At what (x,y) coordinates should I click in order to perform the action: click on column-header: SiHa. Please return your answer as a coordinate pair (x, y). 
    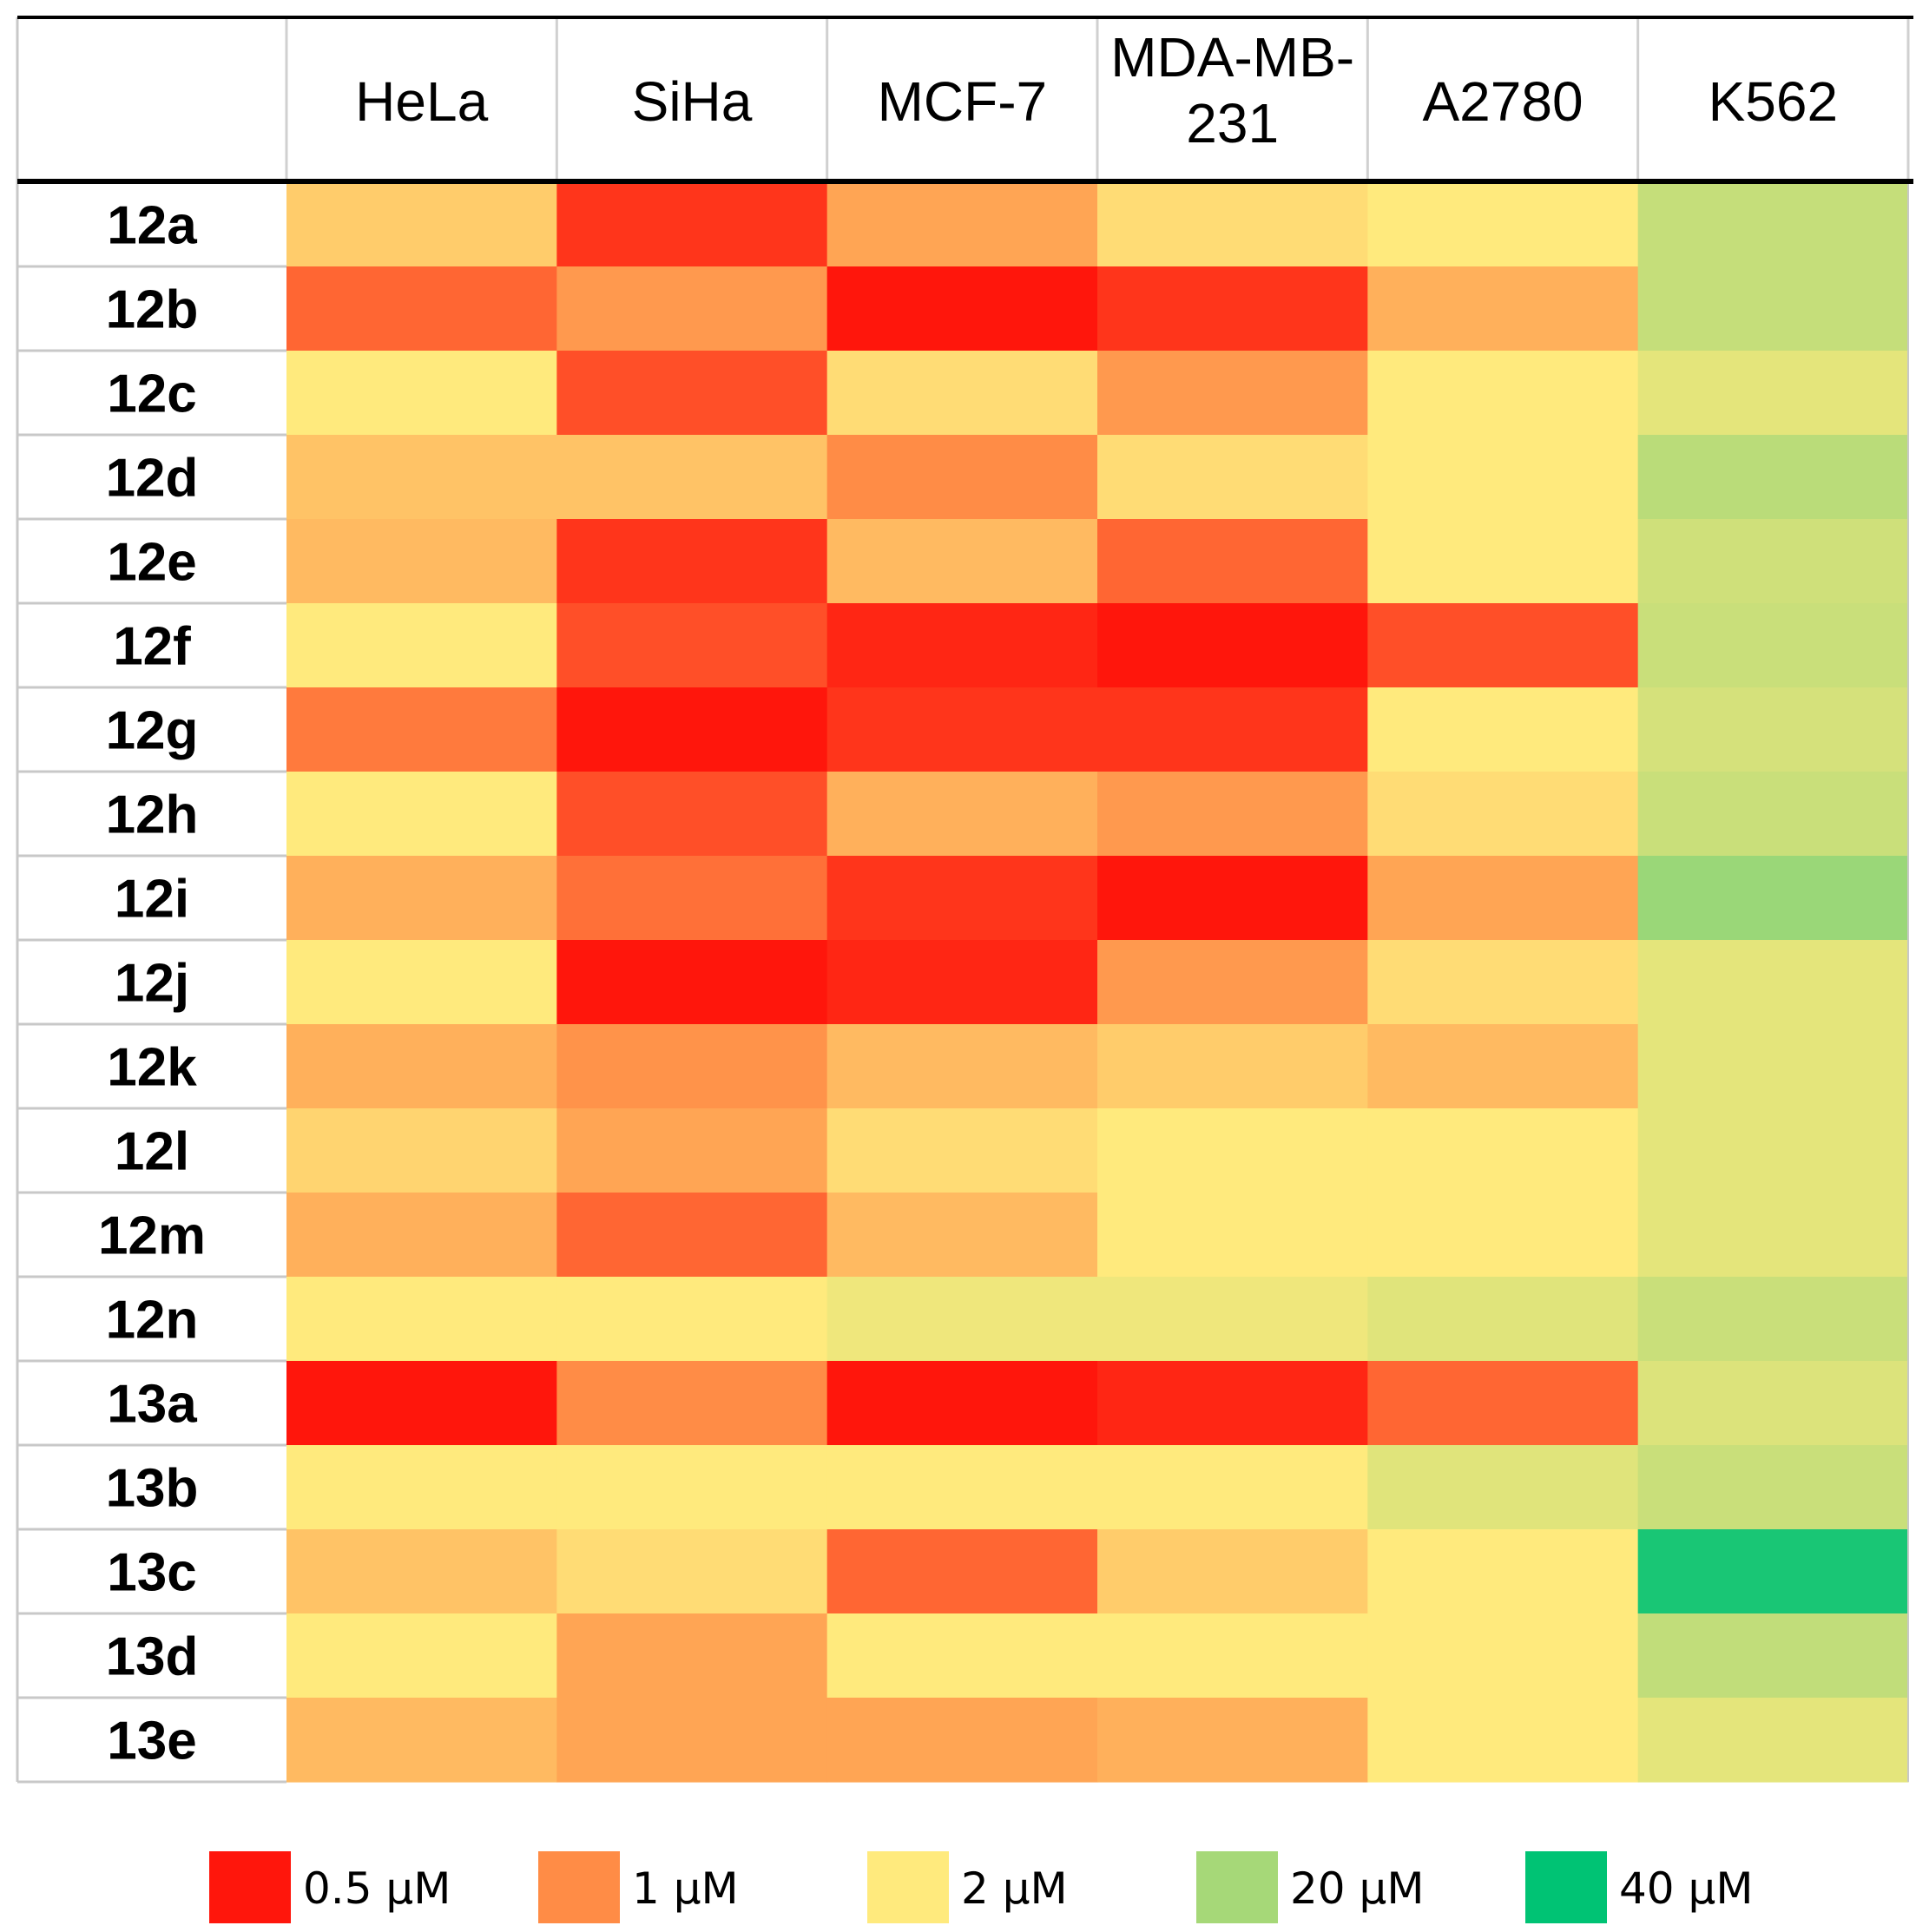
    Looking at the image, I should click on (692, 101).